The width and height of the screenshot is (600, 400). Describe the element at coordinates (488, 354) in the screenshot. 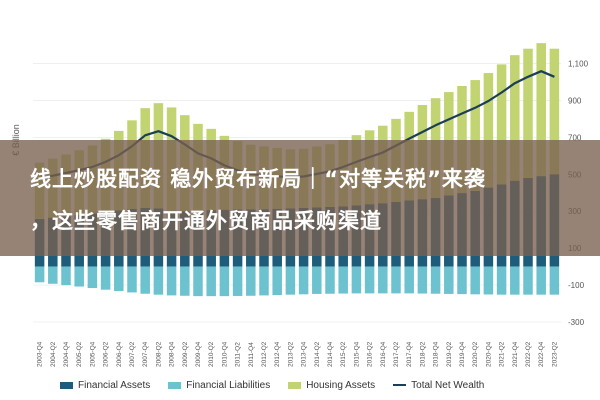

I see `x-tick-label: 2020-Q4` at that location.